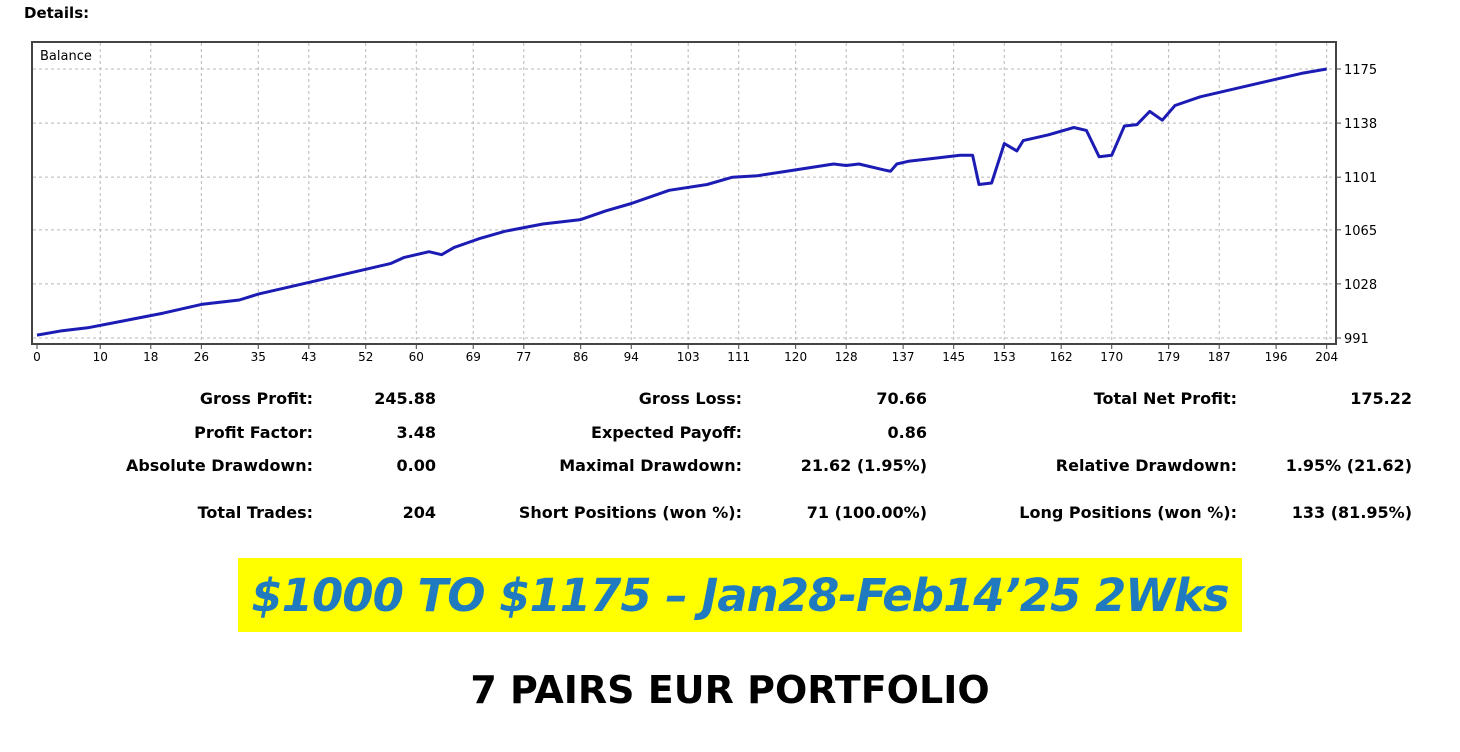 This screenshot has width=1460, height=752. I want to click on x-tick-label: 43, so click(308, 357).